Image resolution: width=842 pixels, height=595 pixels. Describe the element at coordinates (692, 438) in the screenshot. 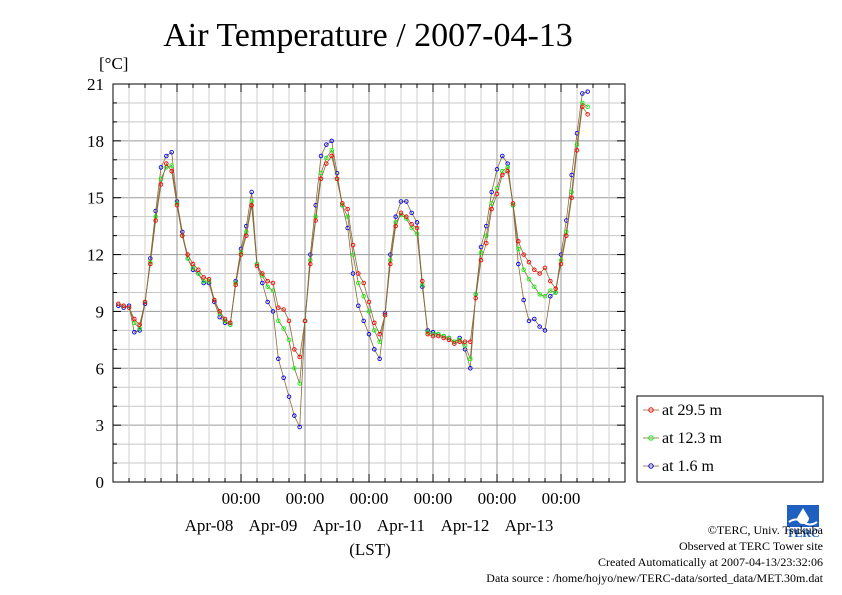

I see `legend-label: at 12.3 m` at that location.